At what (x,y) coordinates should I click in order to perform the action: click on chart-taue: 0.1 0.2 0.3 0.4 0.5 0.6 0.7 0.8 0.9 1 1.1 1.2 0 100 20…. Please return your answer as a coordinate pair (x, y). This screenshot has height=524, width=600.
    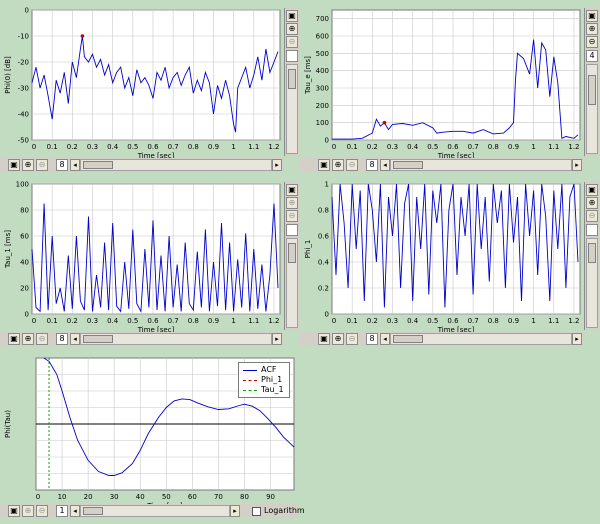
    Looking at the image, I should click on (442, 84).